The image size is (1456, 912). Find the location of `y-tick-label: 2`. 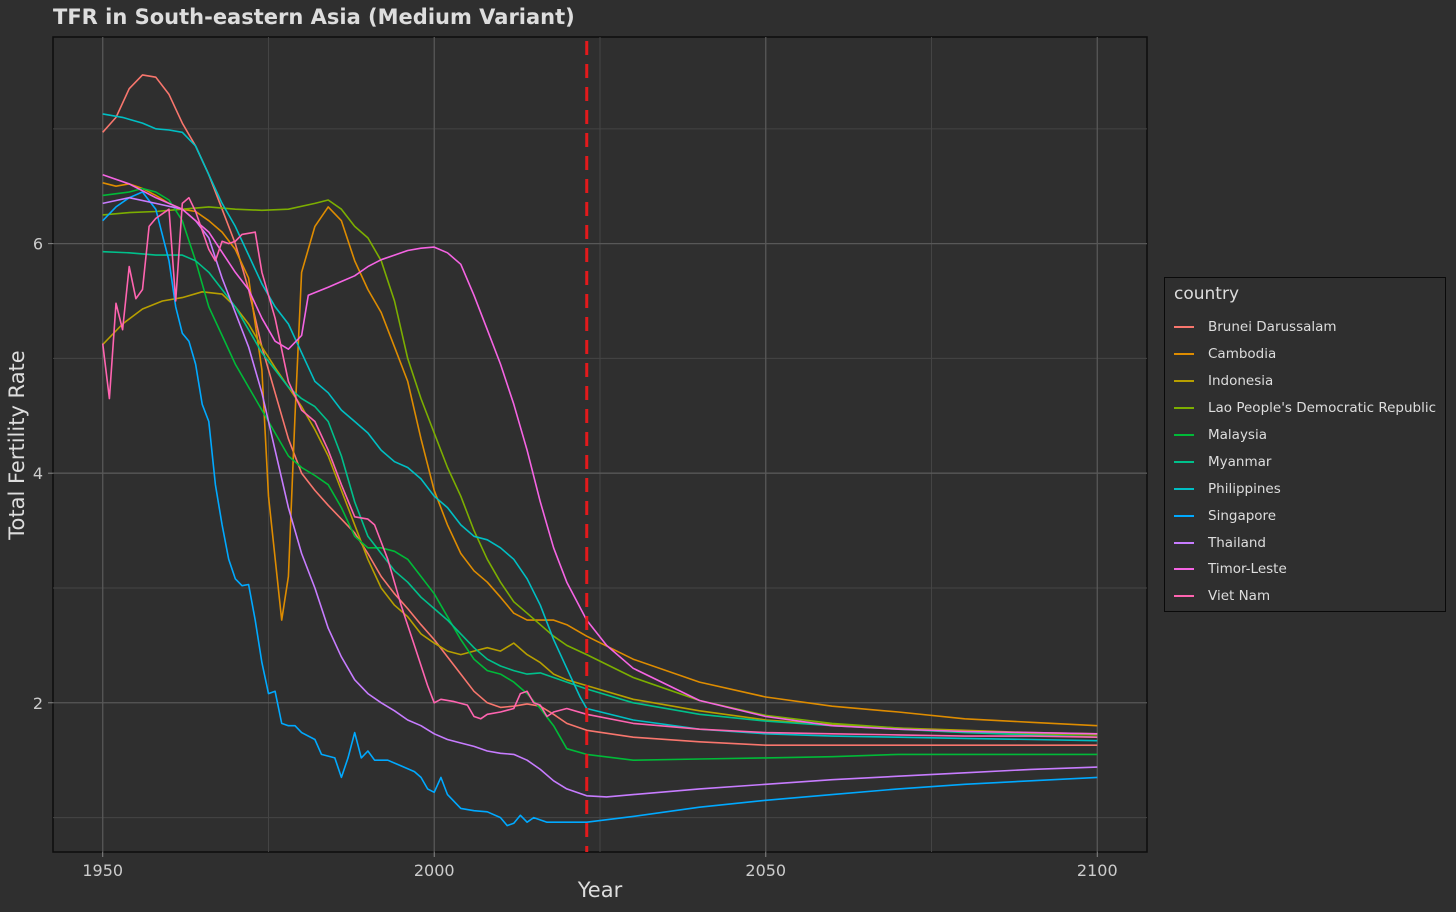

y-tick-label: 2 is located at coordinates (38, 703).